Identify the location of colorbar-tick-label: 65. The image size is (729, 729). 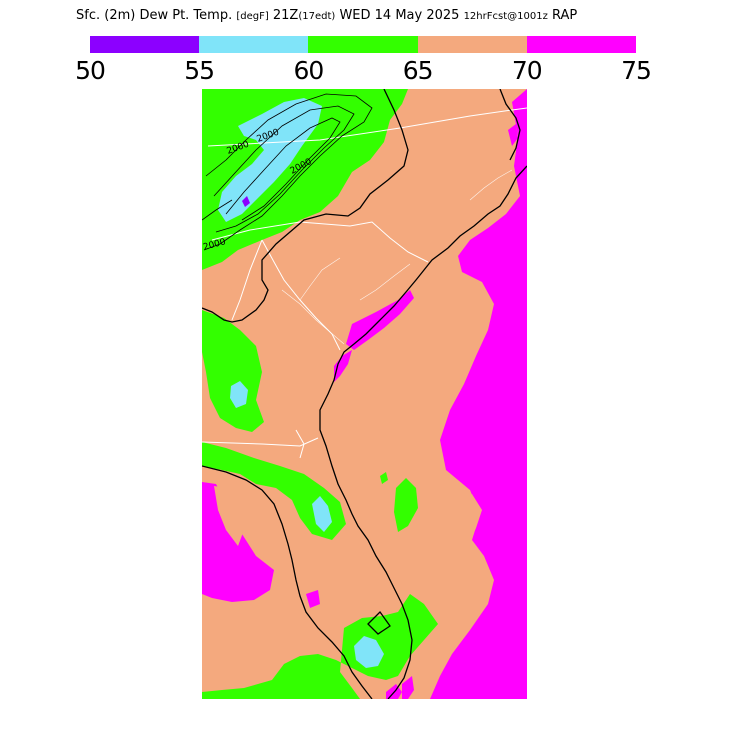
(418, 70).